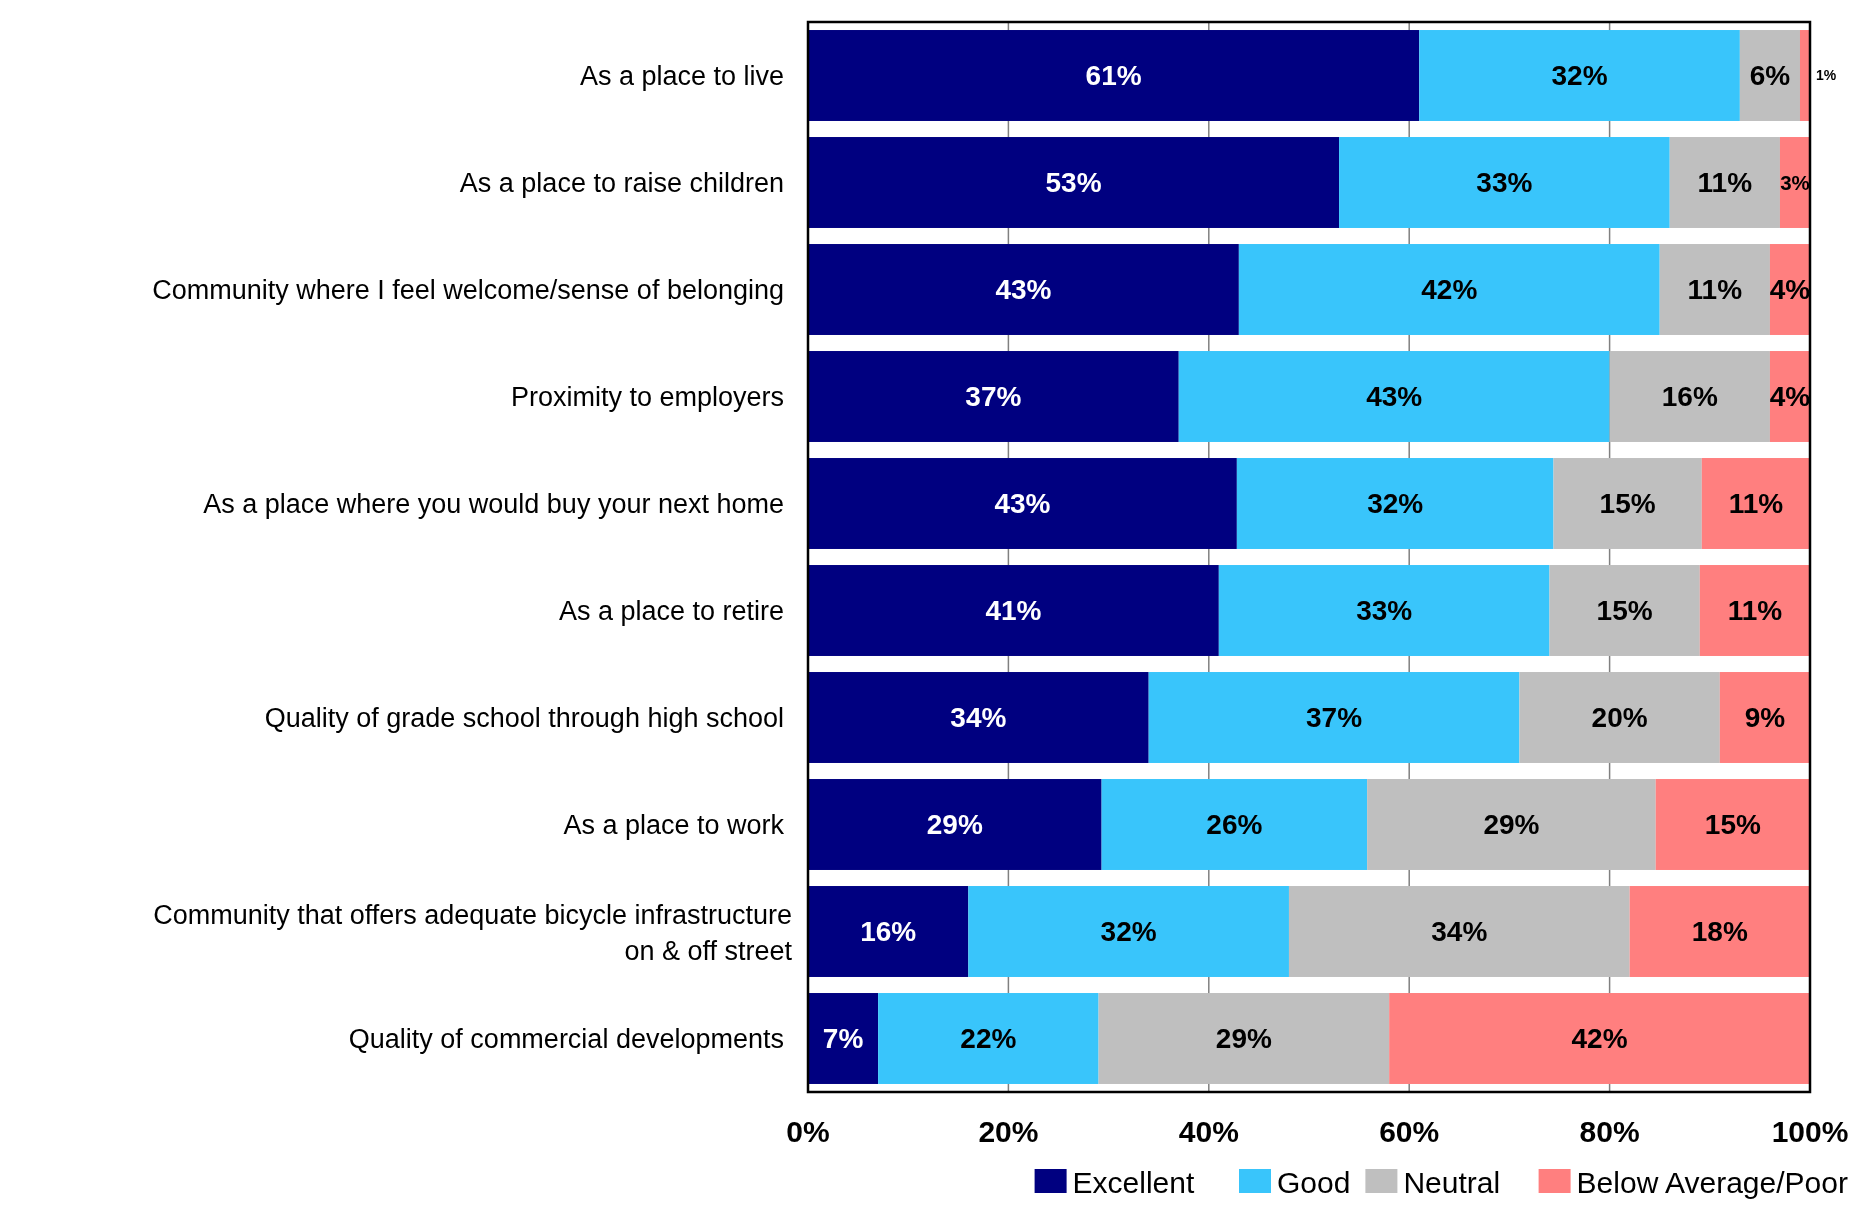 The width and height of the screenshot is (1864, 1217). What do you see at coordinates (473, 932) in the screenshot?
I see `y-tick-label: Community that offers adequate bicycle infrastructure on & off street` at bounding box center [473, 932].